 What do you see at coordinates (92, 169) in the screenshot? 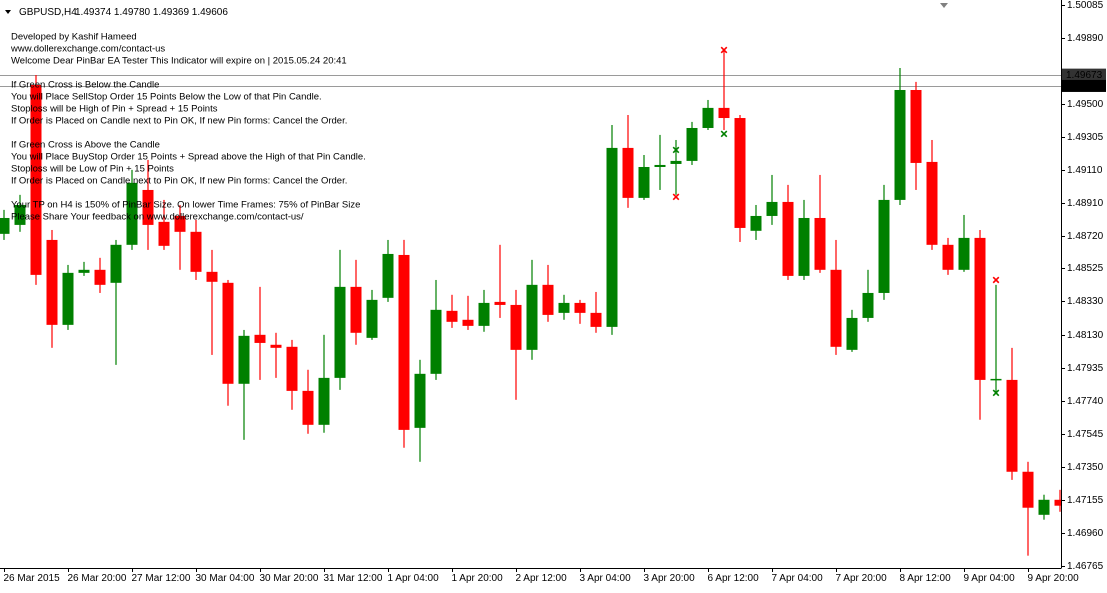
I see `info-text: Stoploss will be Low of Pin + 15 Points` at bounding box center [92, 169].